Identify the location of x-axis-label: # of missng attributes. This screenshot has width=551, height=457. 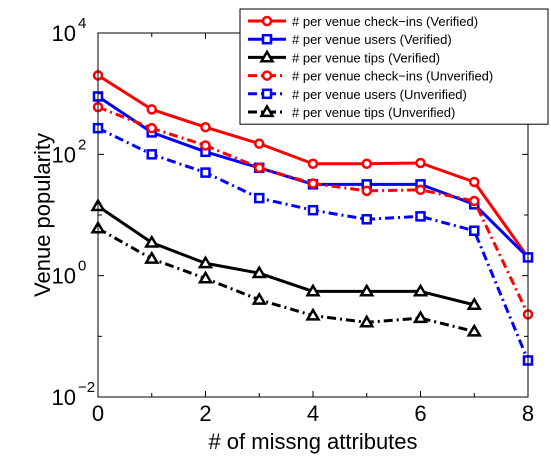
(312, 441).